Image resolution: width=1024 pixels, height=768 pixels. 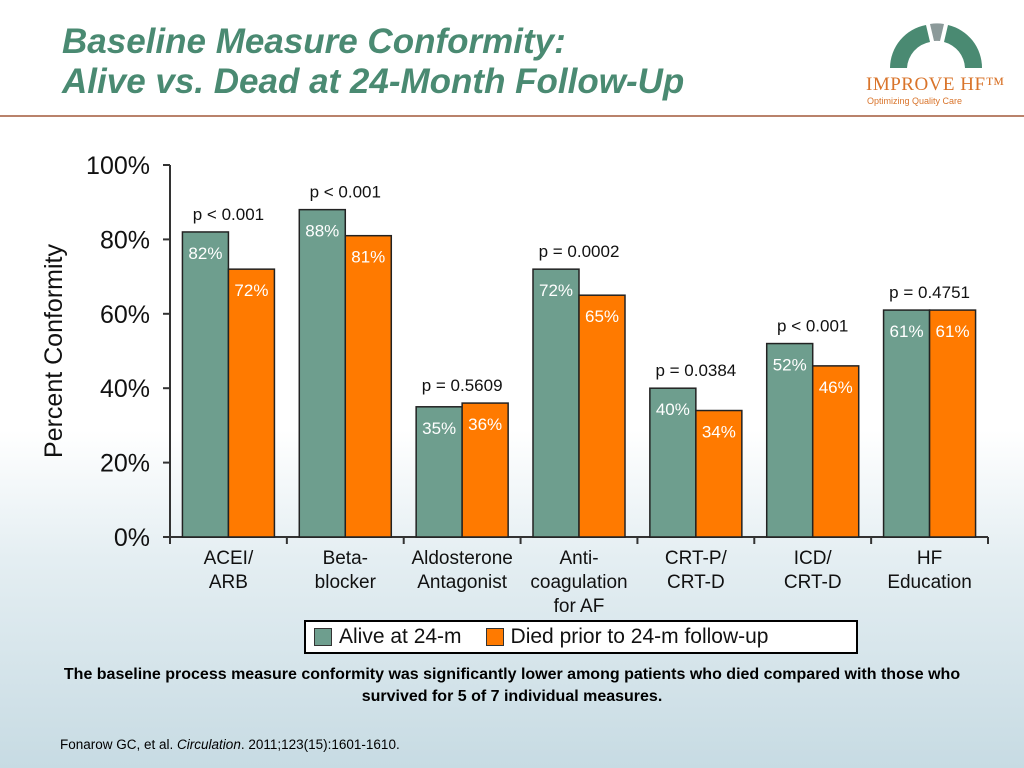 I want to click on x-tick-label: coagulation, so click(x=578, y=582).